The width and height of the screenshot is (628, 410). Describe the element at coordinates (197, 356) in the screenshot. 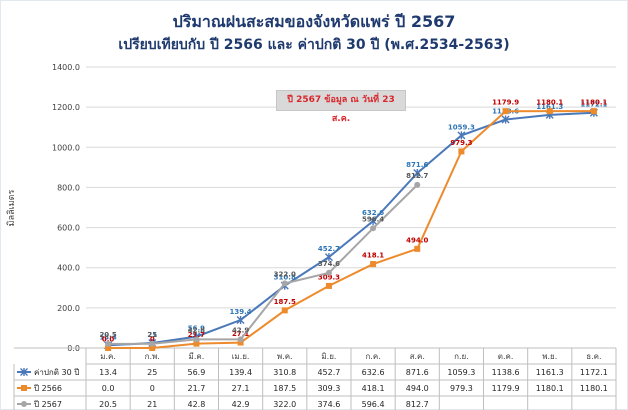

I see `x-tick-label: มี.ค.` at that location.